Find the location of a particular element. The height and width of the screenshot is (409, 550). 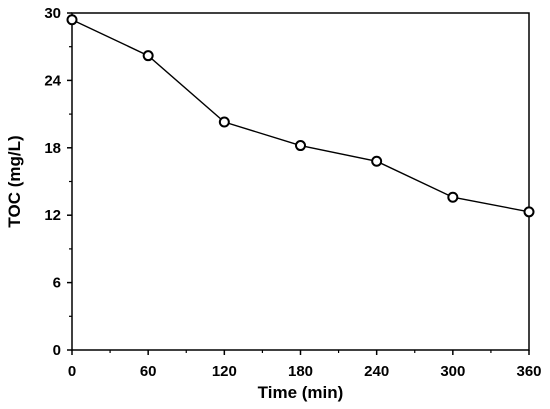

x-axis-ticks: 0 60 120 180 240 300 360 is located at coordinates (305, 365).